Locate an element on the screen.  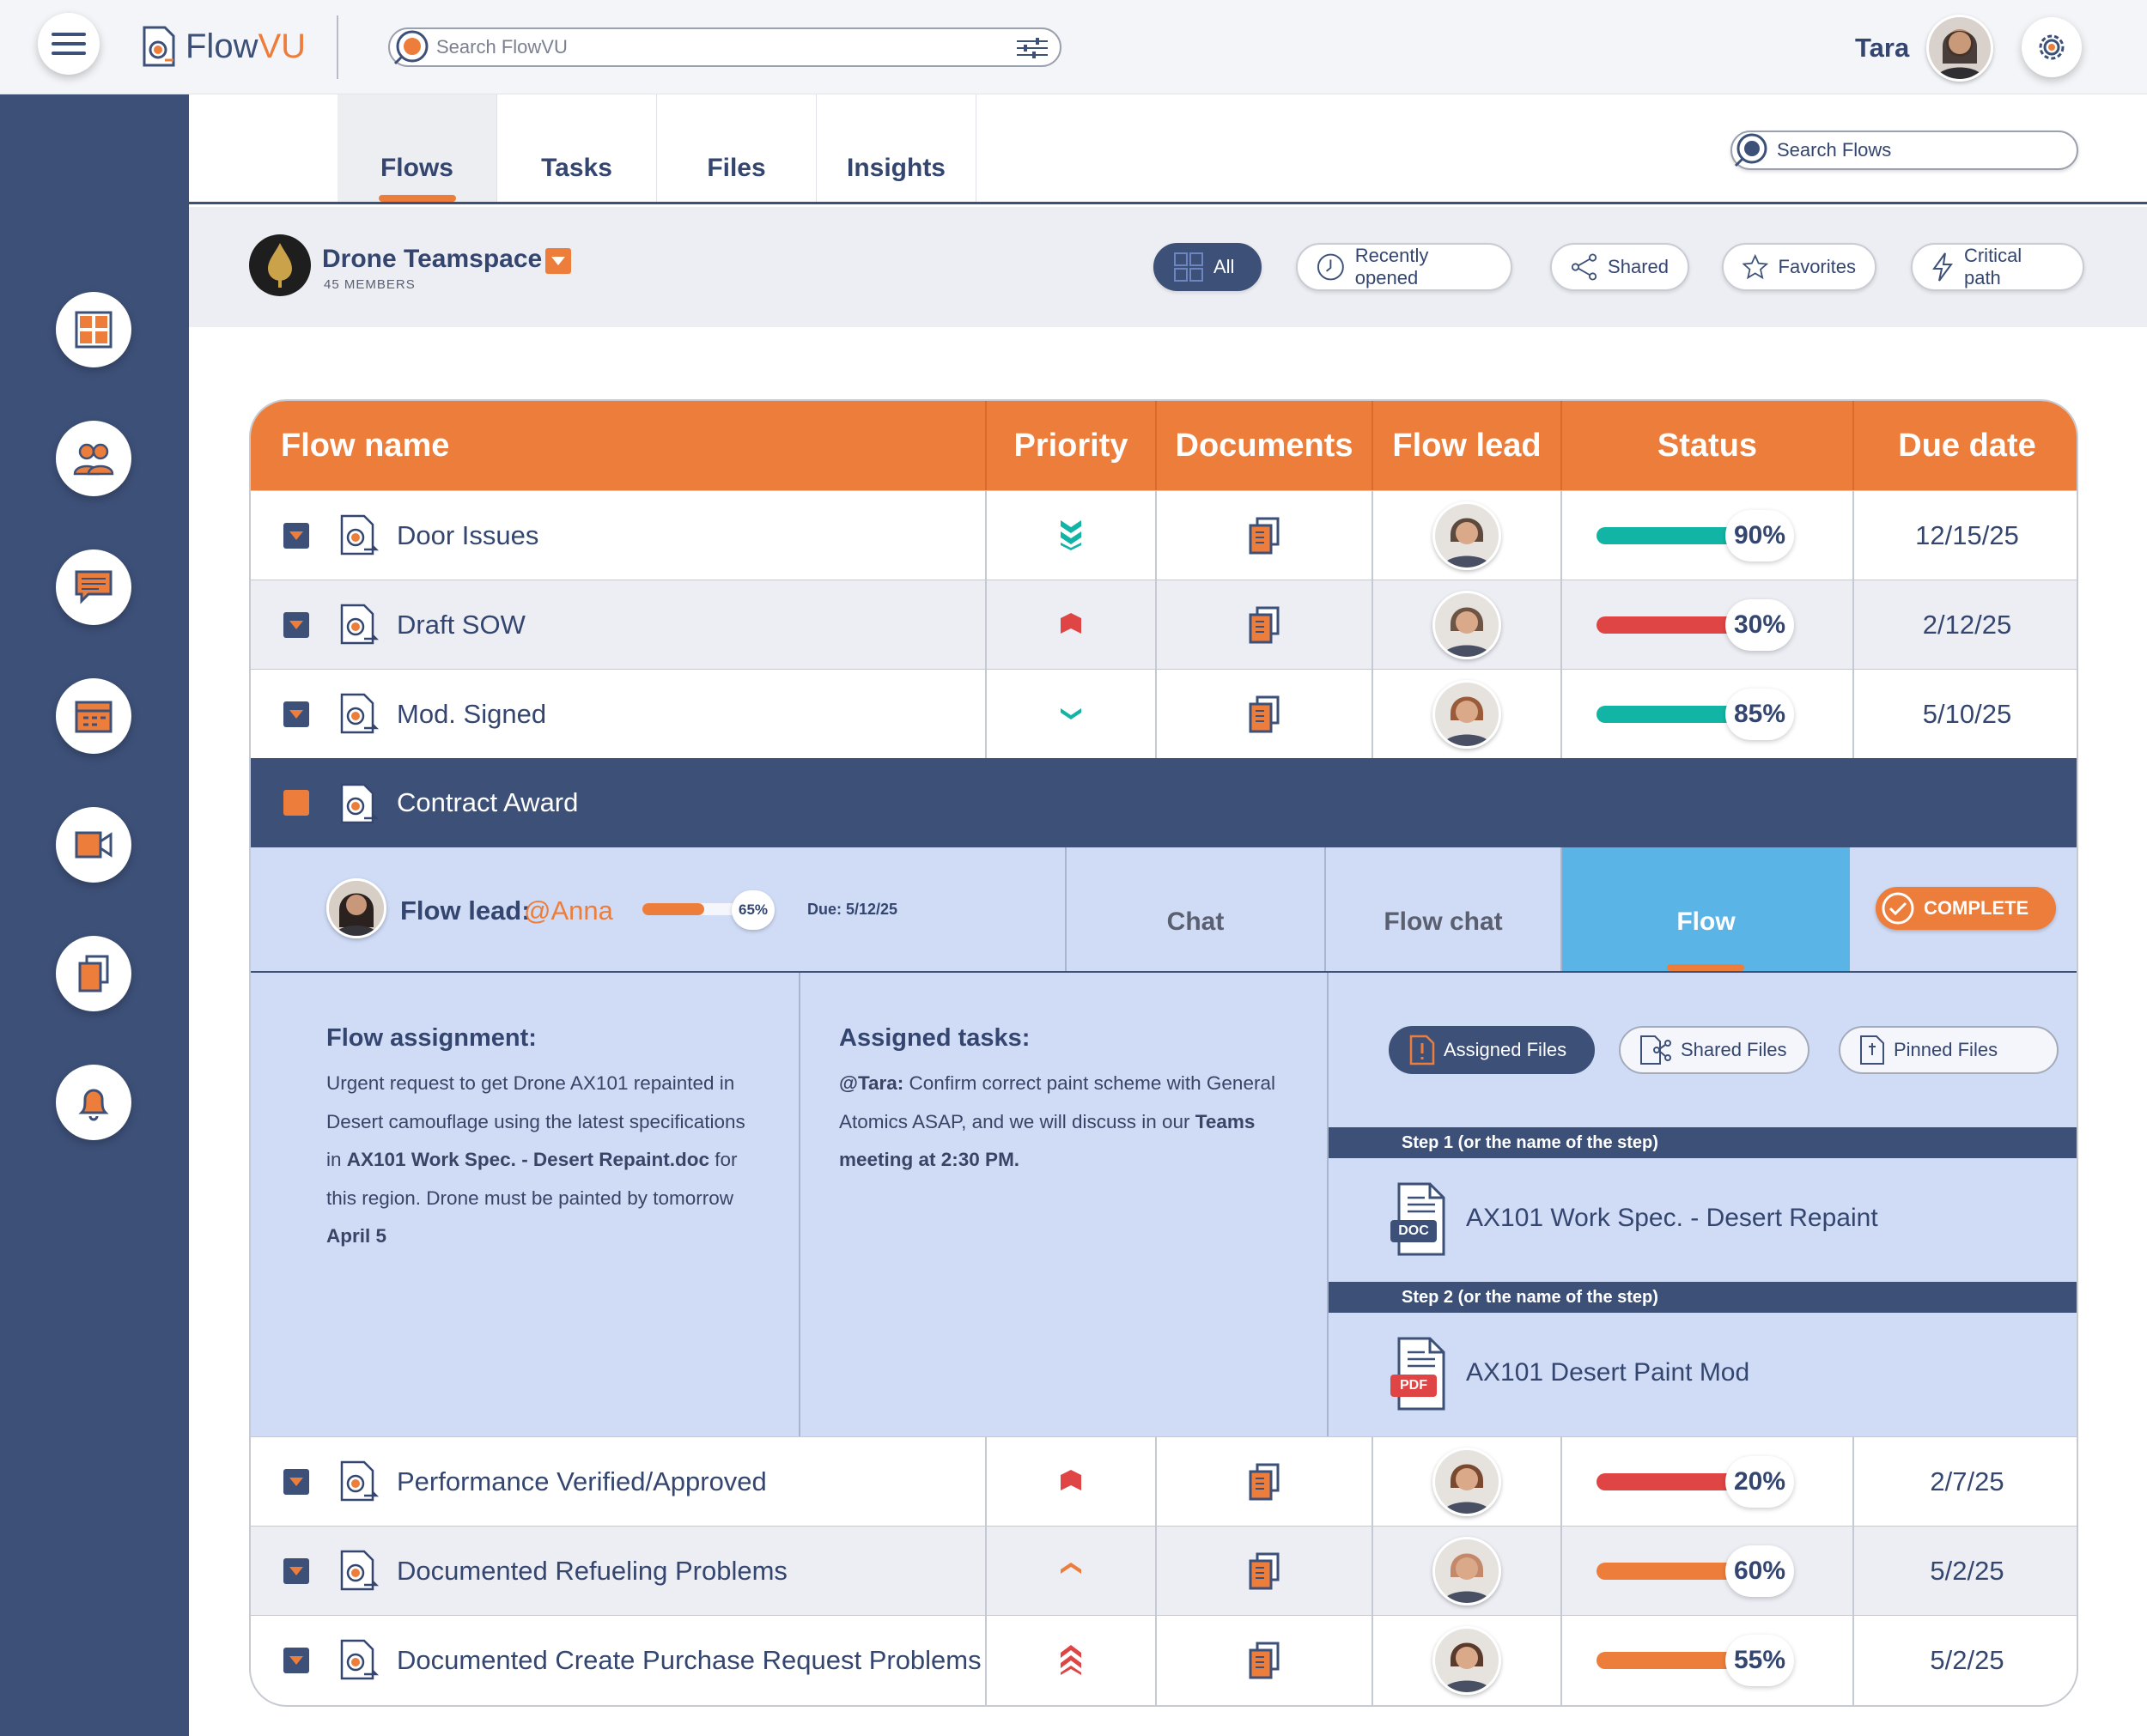
header-due-date: Due date is located at coordinates (1967, 445).